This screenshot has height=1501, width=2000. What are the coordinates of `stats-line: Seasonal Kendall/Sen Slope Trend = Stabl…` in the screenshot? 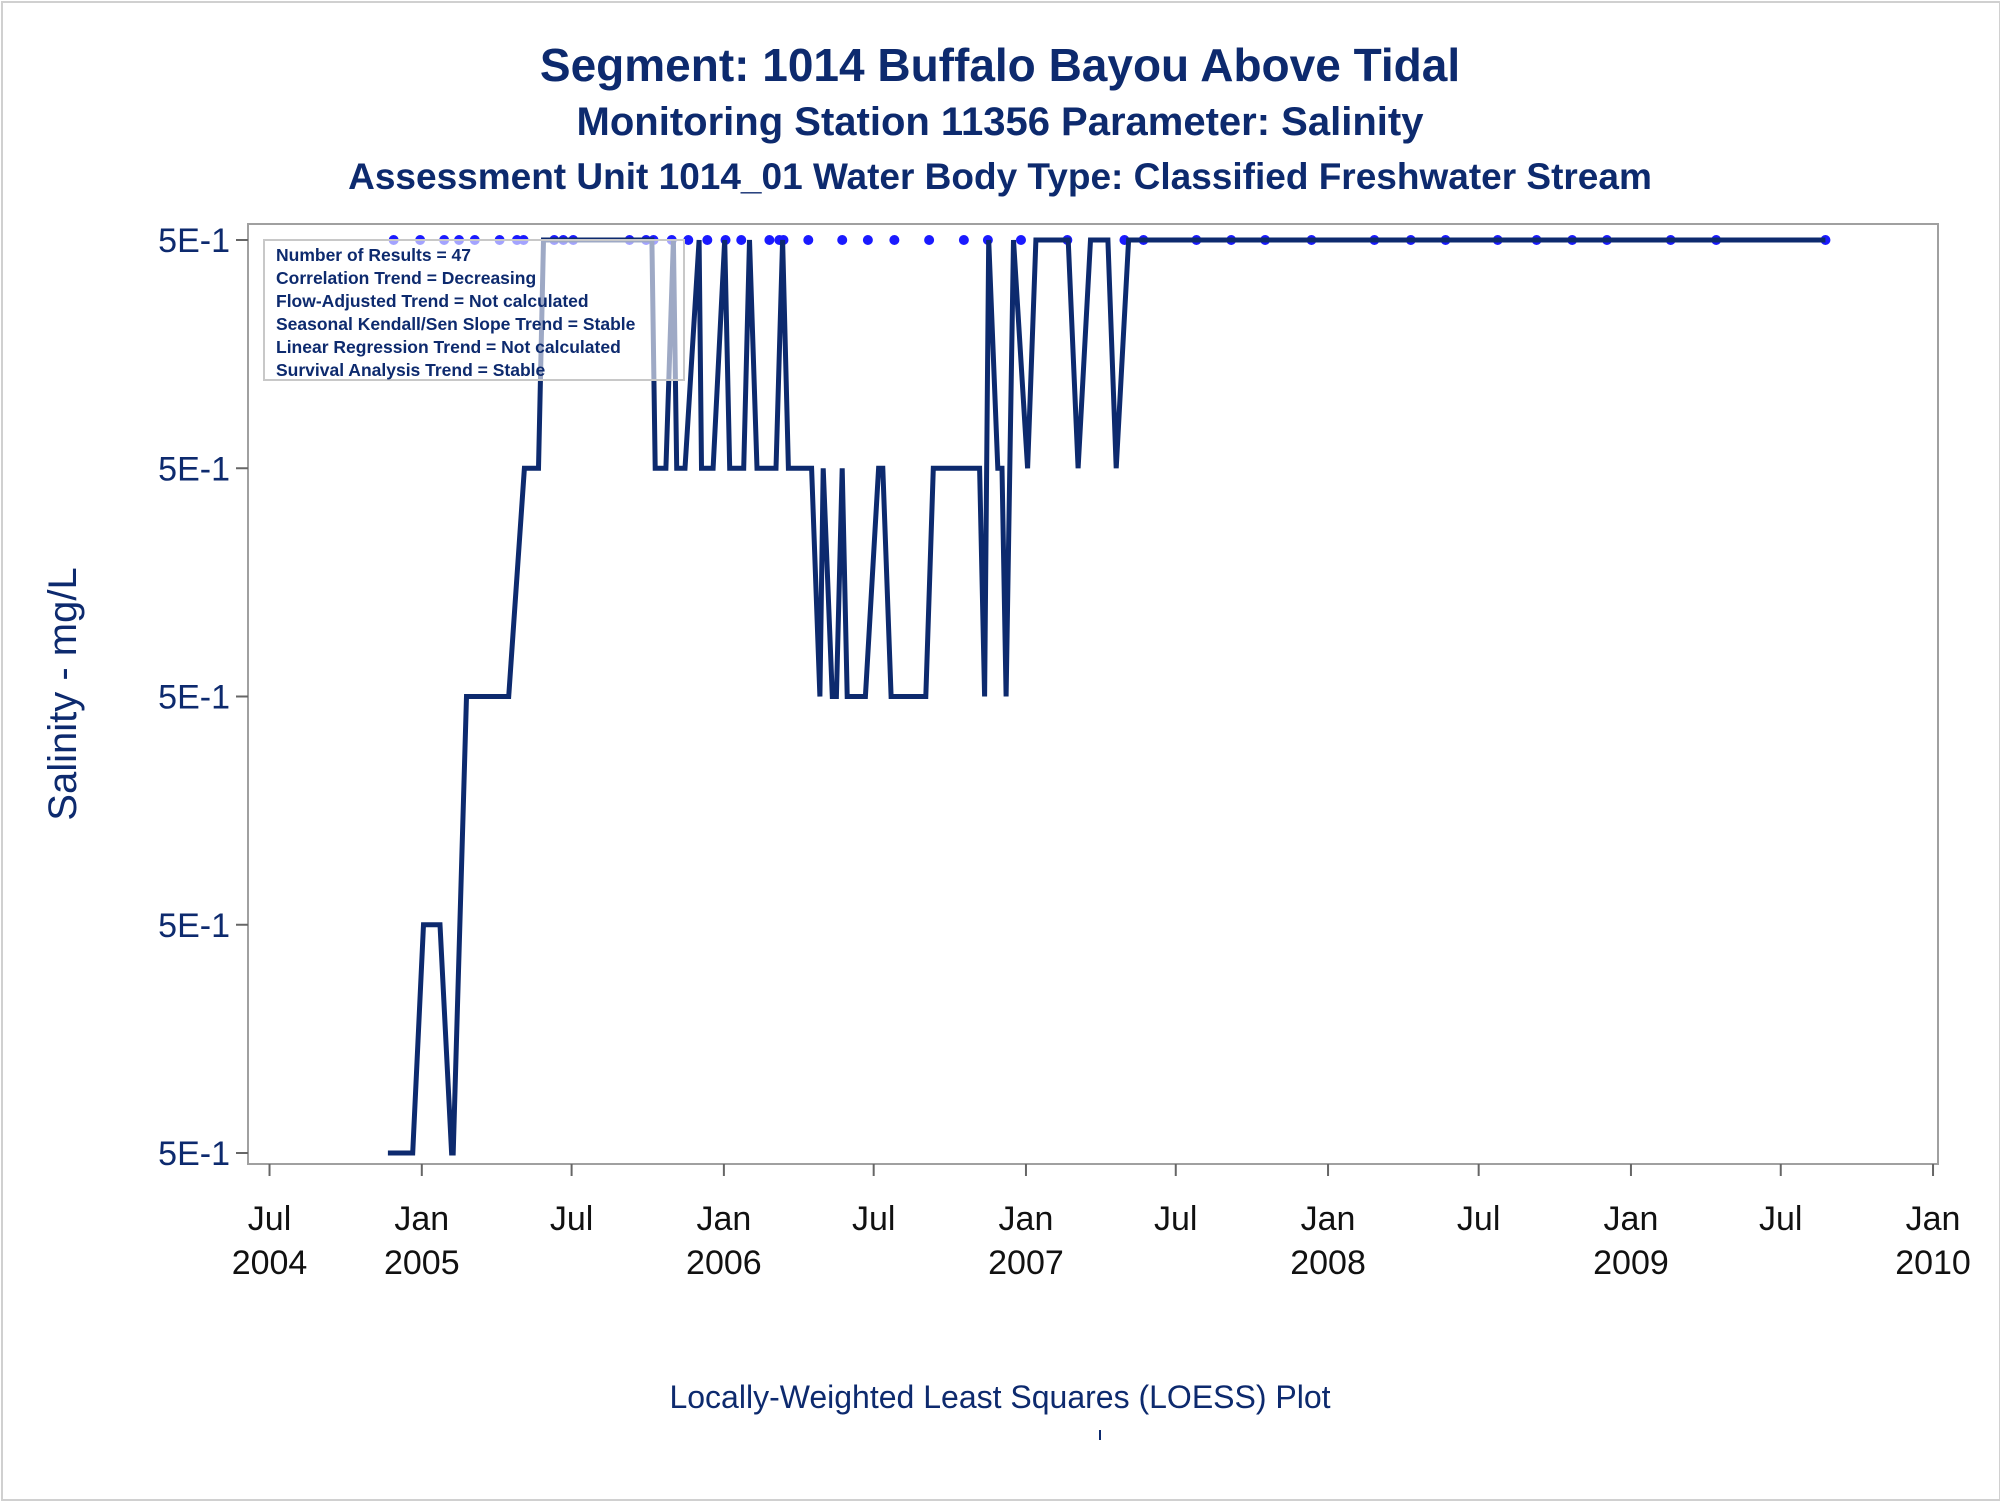 It's located at (456, 324).